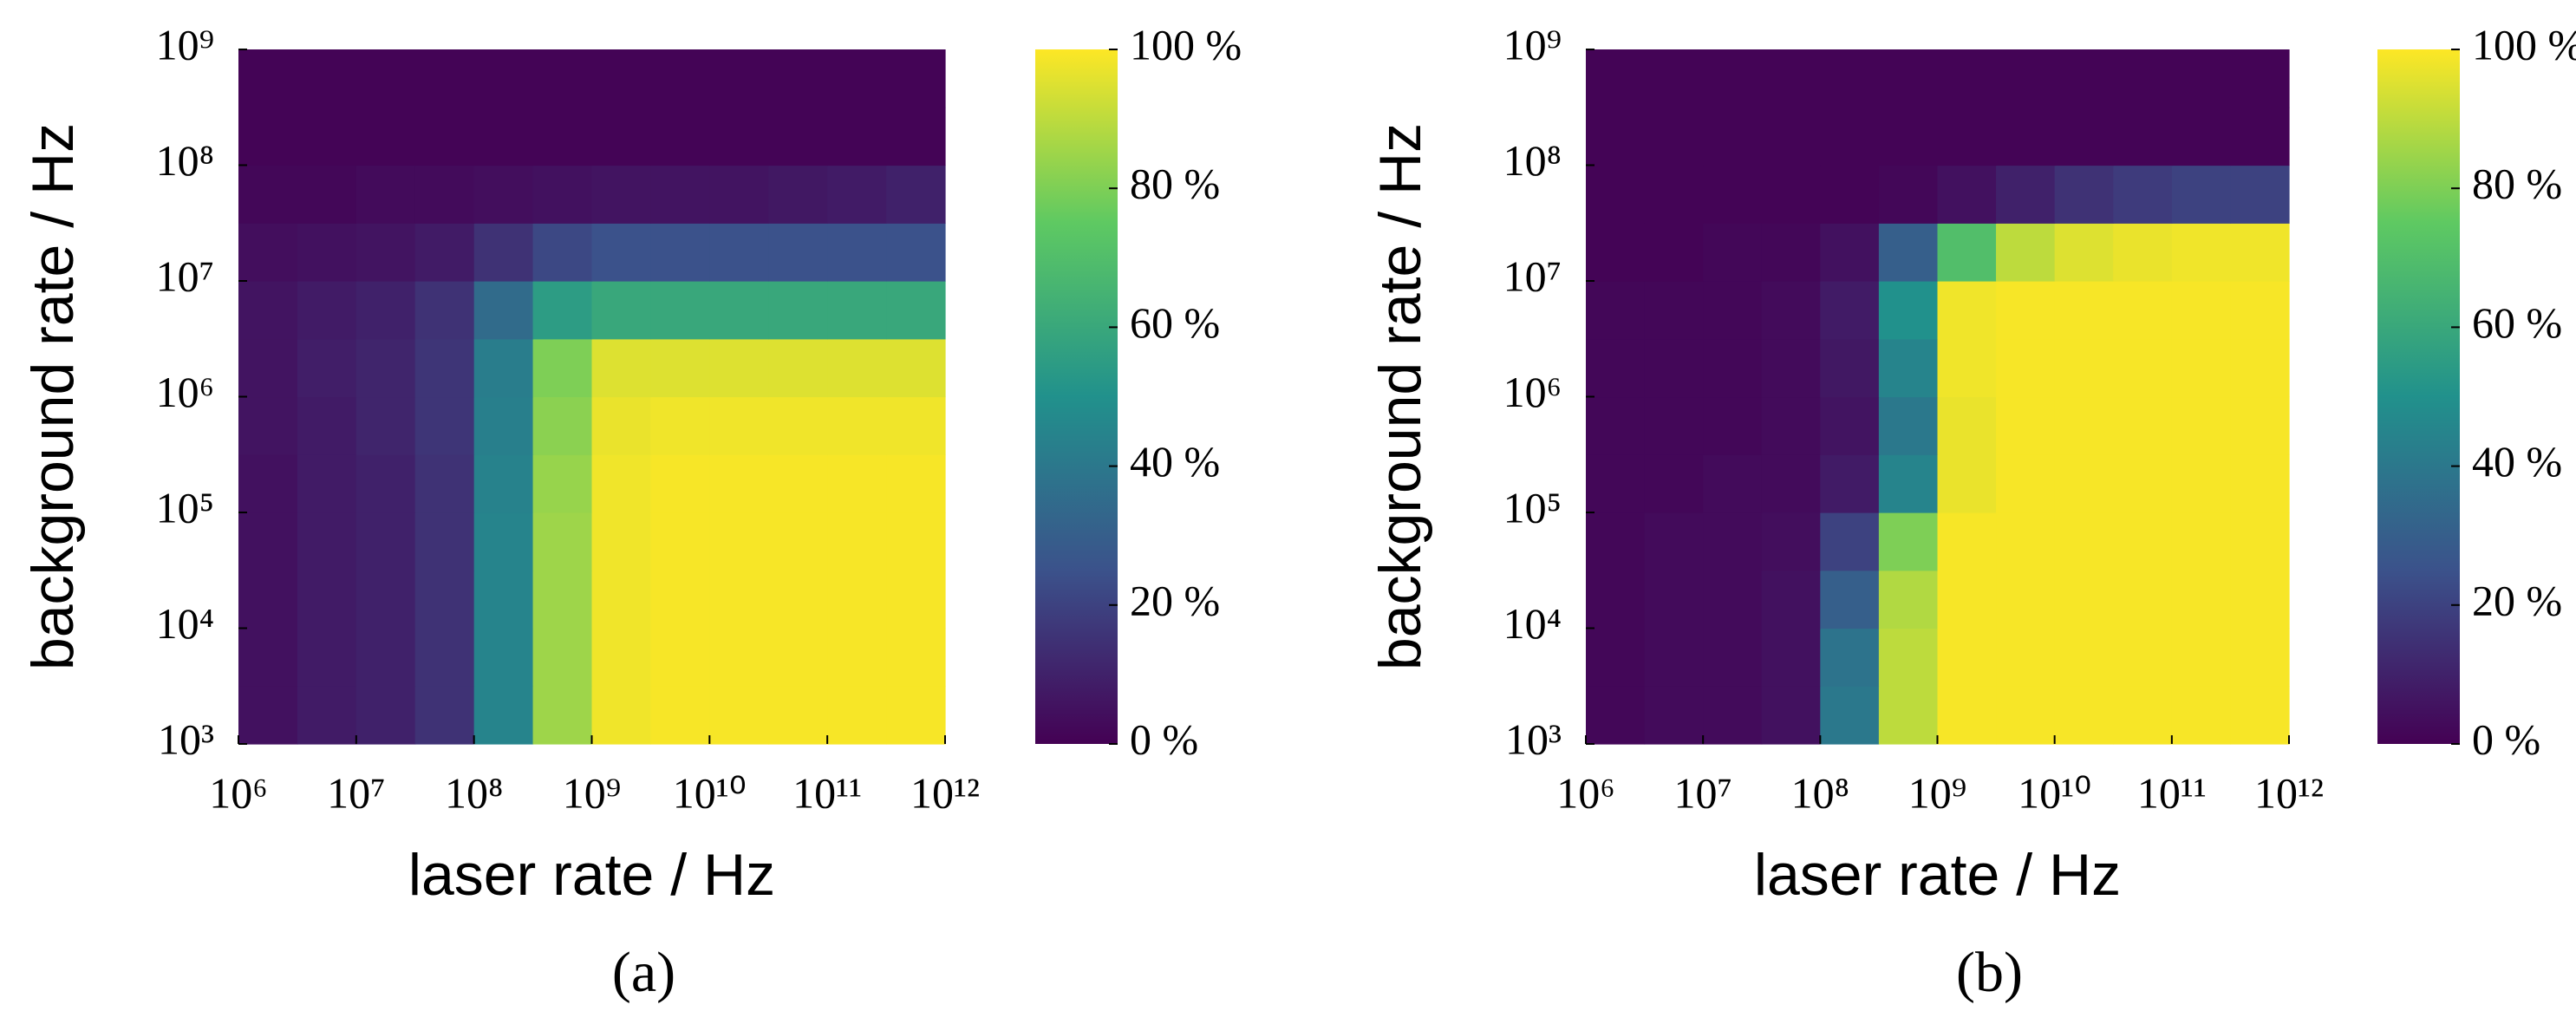 The width and height of the screenshot is (2576, 1024). Describe the element at coordinates (1175, 322) in the screenshot. I see `colorbar-tick-label: 60 %` at that location.